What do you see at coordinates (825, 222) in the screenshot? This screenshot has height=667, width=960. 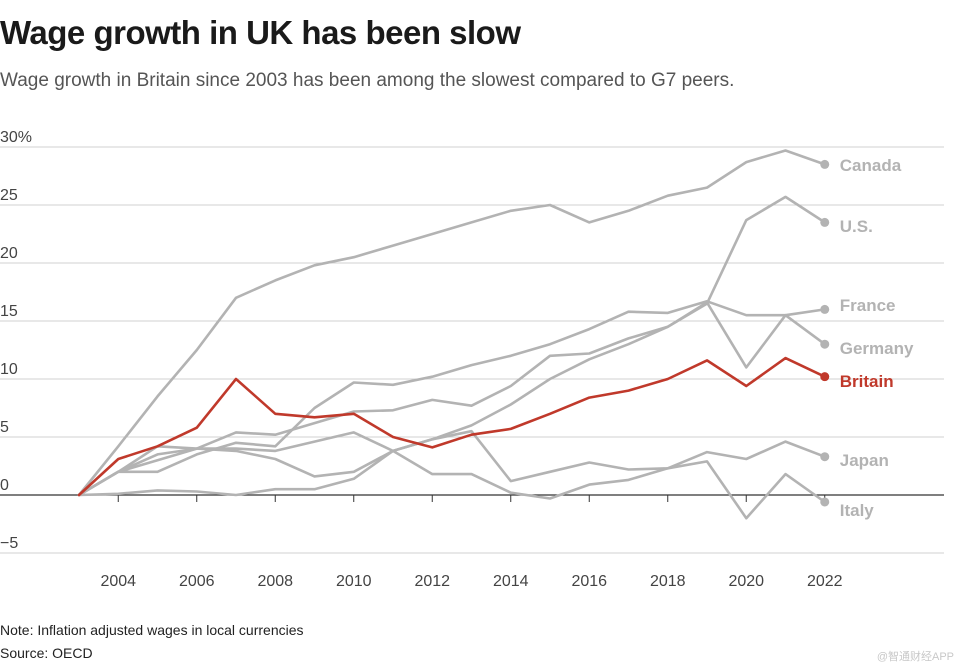 I see `series-end-dot-us` at bounding box center [825, 222].